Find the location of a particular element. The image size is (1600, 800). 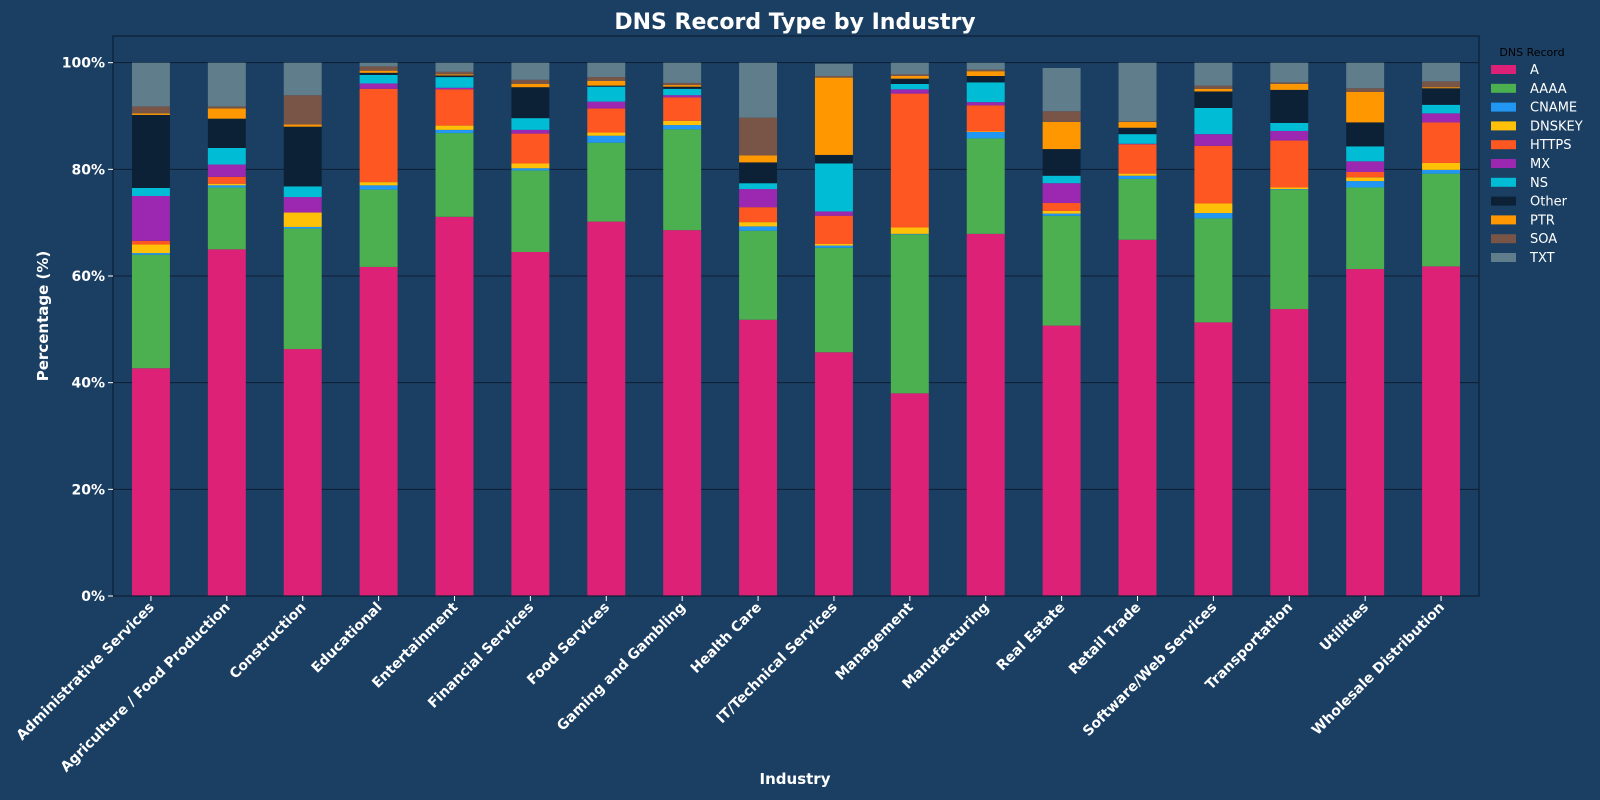

legend-swatch-mx is located at coordinates (1503, 163).